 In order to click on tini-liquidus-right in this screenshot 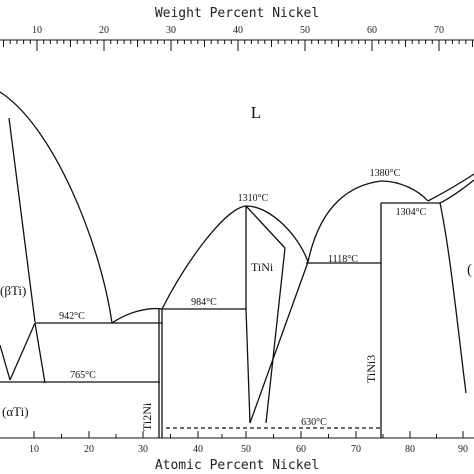, I will do `click(277, 234)`.